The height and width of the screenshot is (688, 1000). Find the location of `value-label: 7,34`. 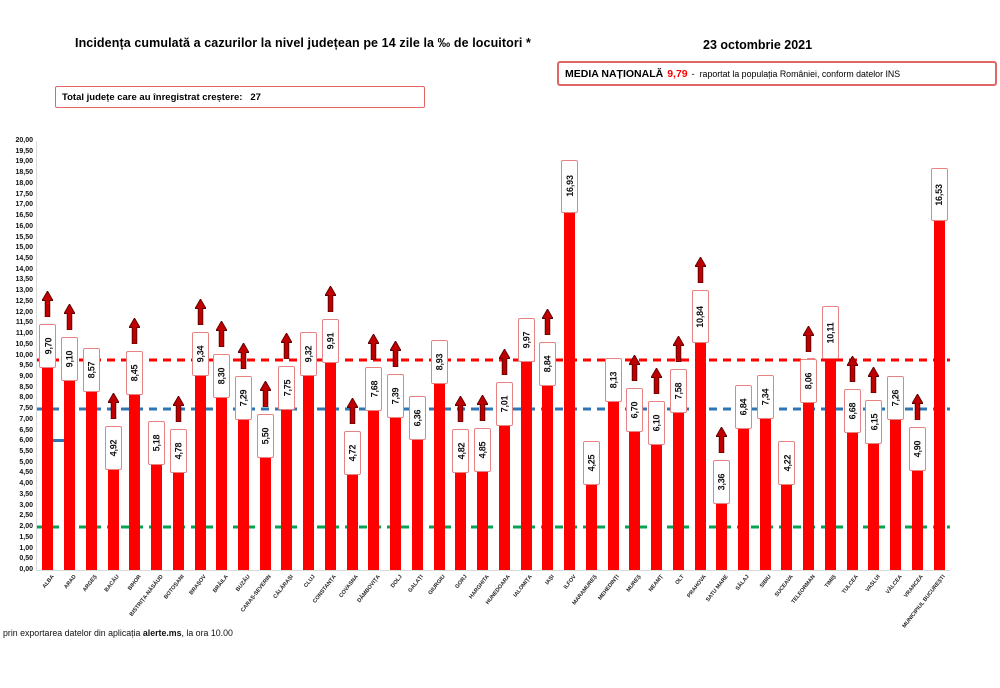

value-label: 7,34 is located at coordinates (765, 396).